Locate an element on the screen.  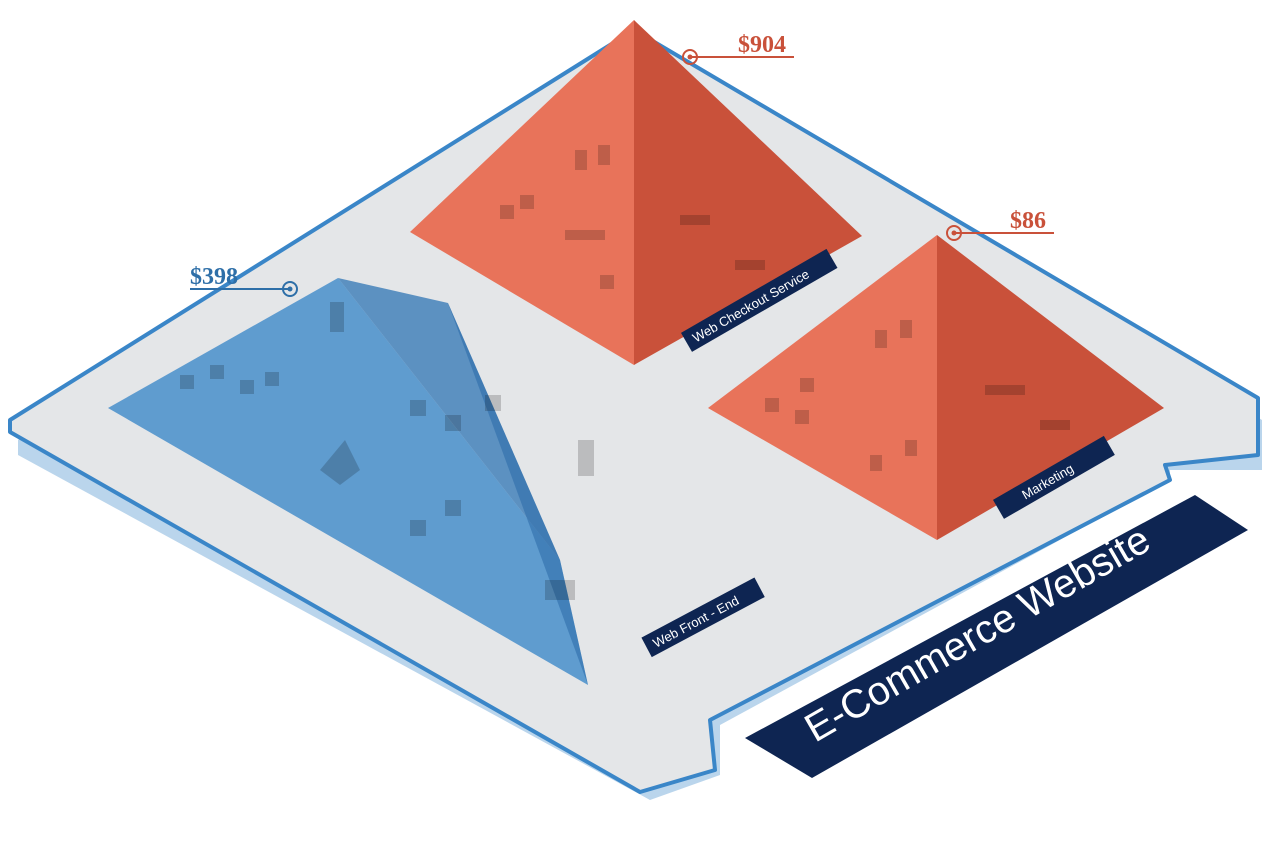
checkout-cost-marker-dot is located at coordinates (690, 57).